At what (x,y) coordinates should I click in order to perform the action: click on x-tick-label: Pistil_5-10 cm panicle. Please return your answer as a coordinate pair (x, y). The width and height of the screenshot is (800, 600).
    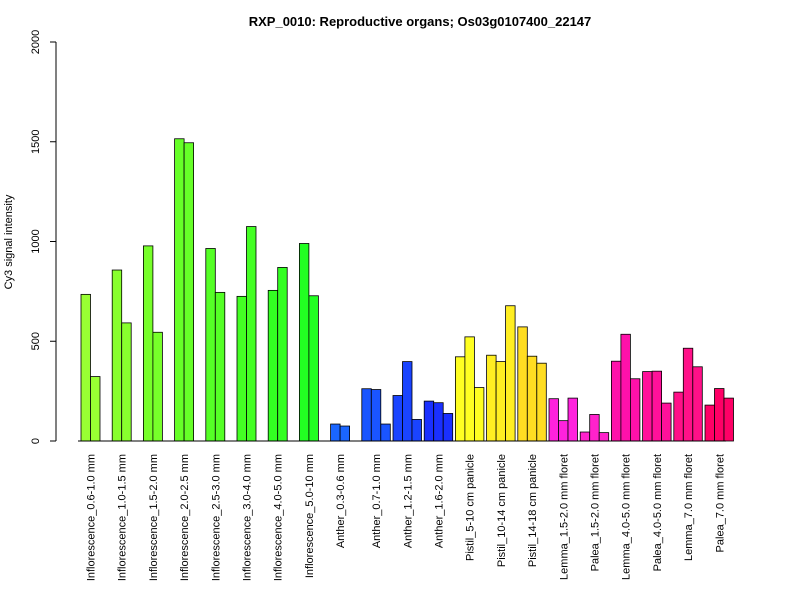
    Looking at the image, I should click on (471, 507).